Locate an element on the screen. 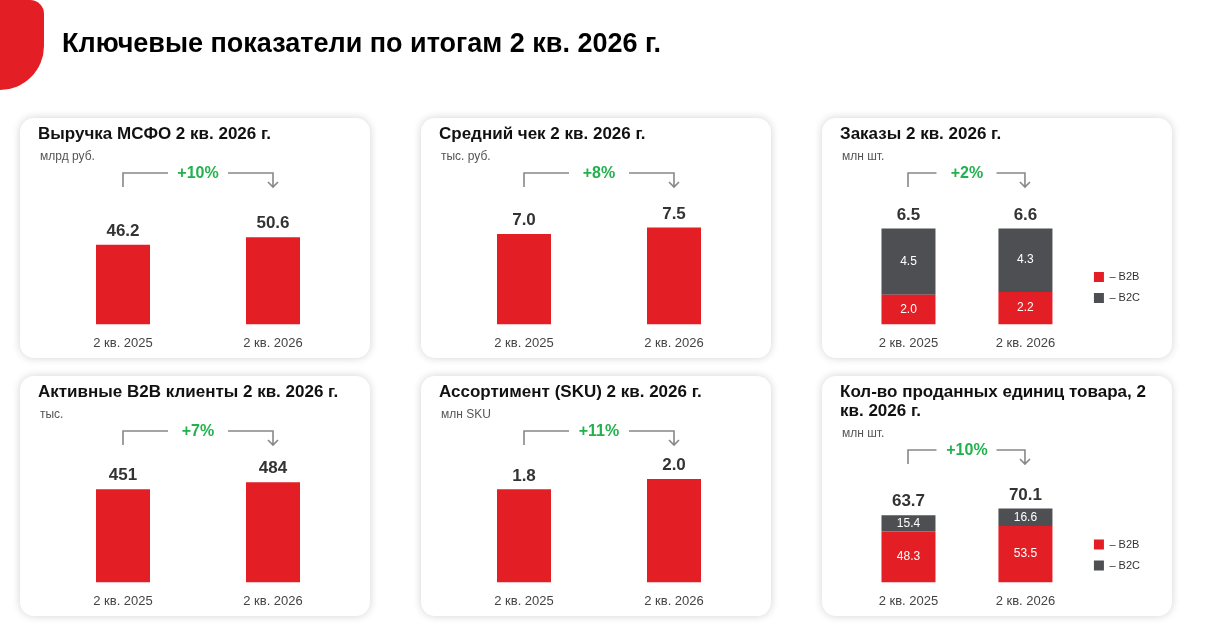 The width and height of the screenshot is (1205, 640). data-label: 4.3 is located at coordinates (1026, 259).